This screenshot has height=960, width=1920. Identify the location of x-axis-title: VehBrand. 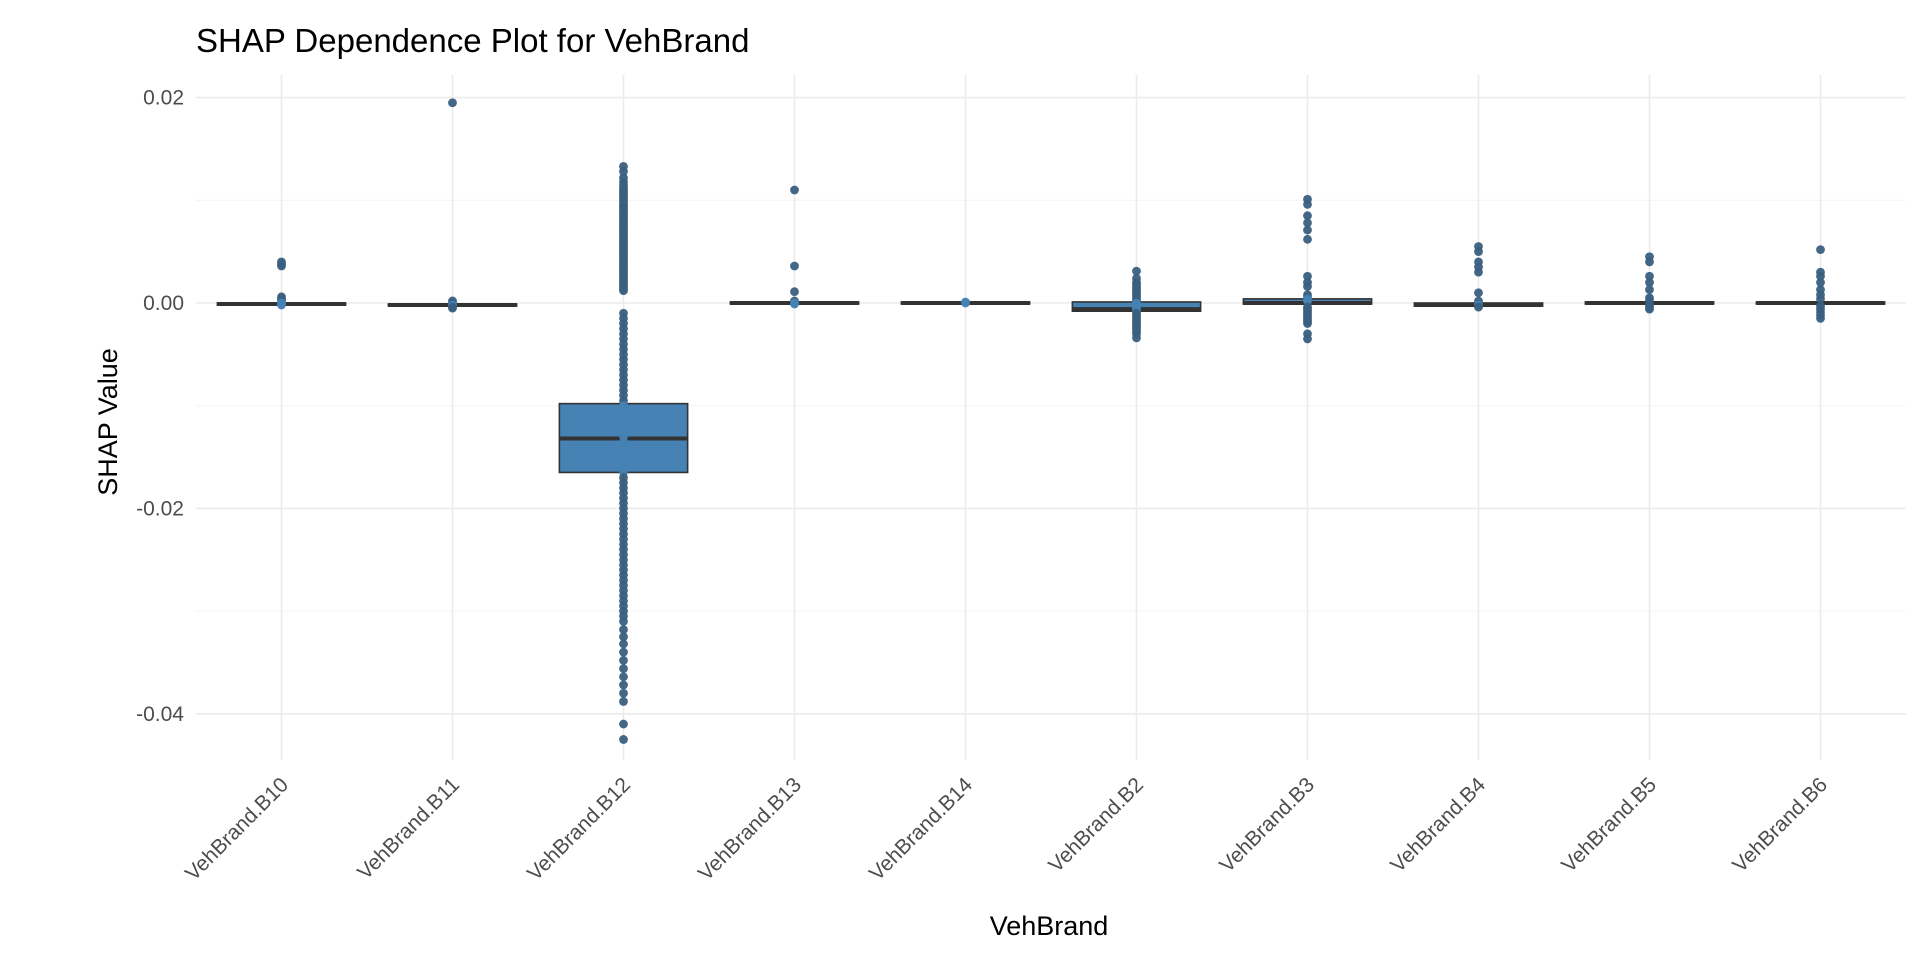
(1049, 926).